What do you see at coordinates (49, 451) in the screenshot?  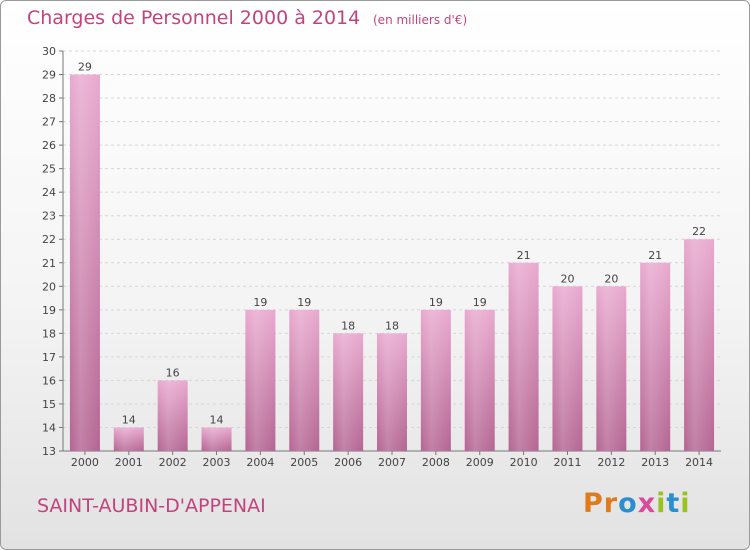 I see `y-tick-label: 13` at bounding box center [49, 451].